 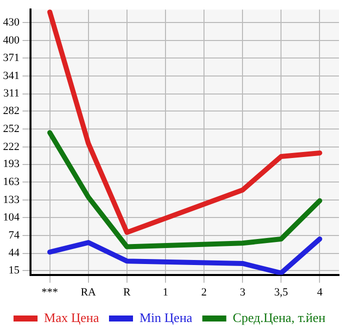 What do you see at coordinates (11, 217) in the screenshot?
I see `y-tick-label: 104` at bounding box center [11, 217].